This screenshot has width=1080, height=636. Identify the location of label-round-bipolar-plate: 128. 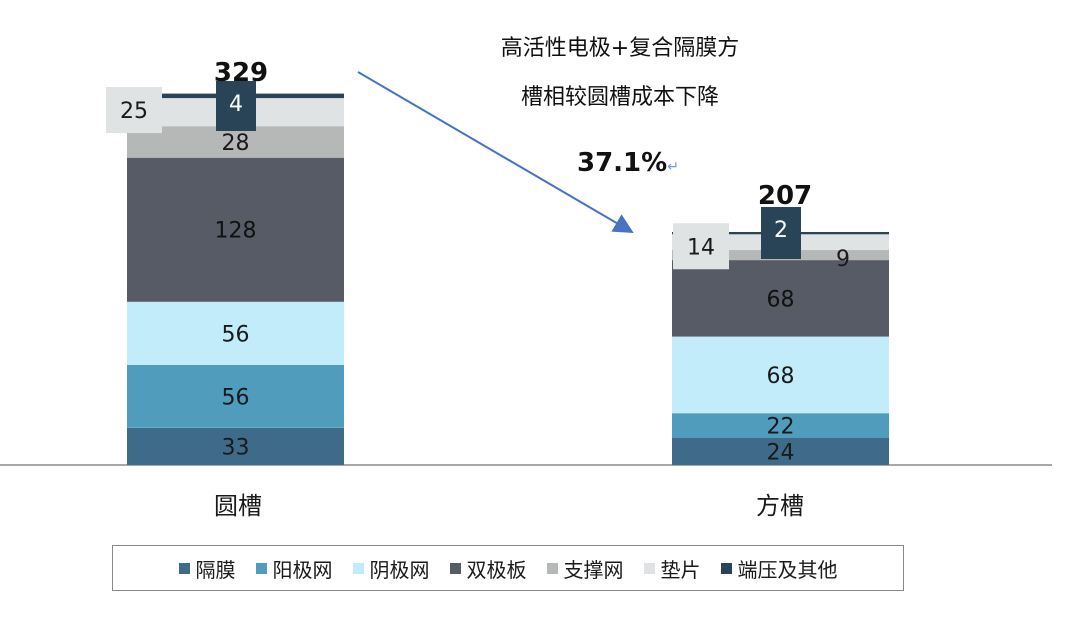
(236, 231).